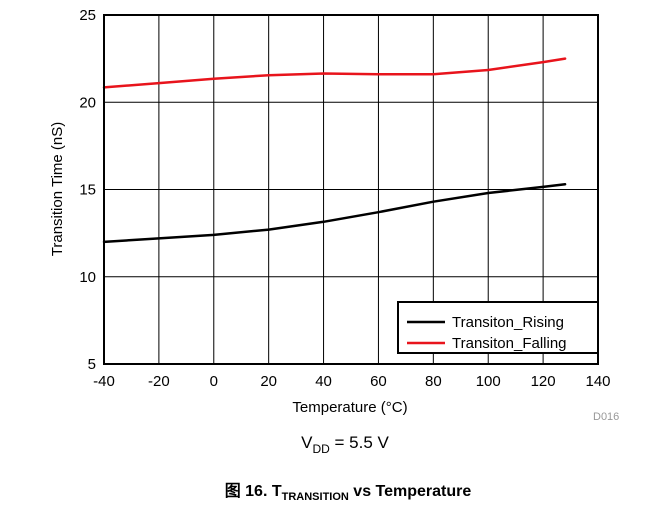  What do you see at coordinates (159, 381) in the screenshot?
I see `x-tick-label: -20` at bounding box center [159, 381].